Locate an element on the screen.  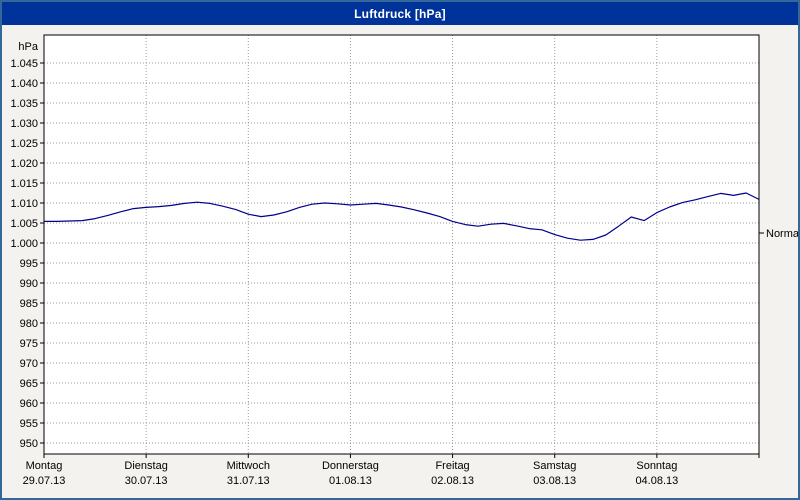
x-date-label: 29.07.13 is located at coordinates (44, 481).